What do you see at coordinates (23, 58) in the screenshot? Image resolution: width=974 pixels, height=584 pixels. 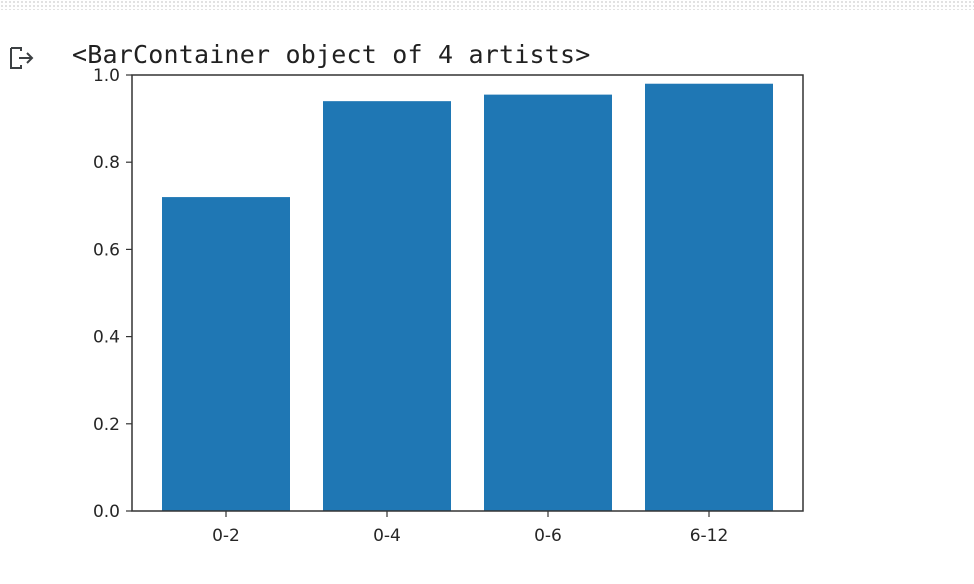 I see `output-redirect-icon` at bounding box center [23, 58].